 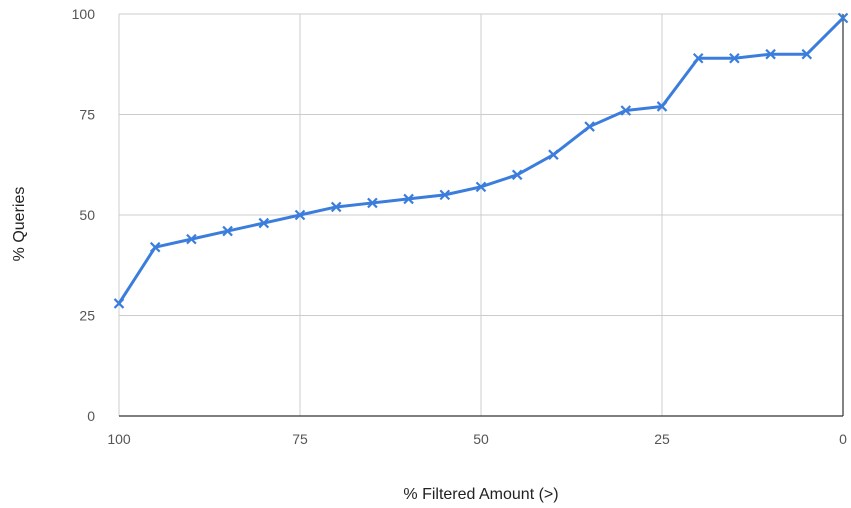 What do you see at coordinates (119, 439) in the screenshot?
I see `x-tick-label: 100` at bounding box center [119, 439].